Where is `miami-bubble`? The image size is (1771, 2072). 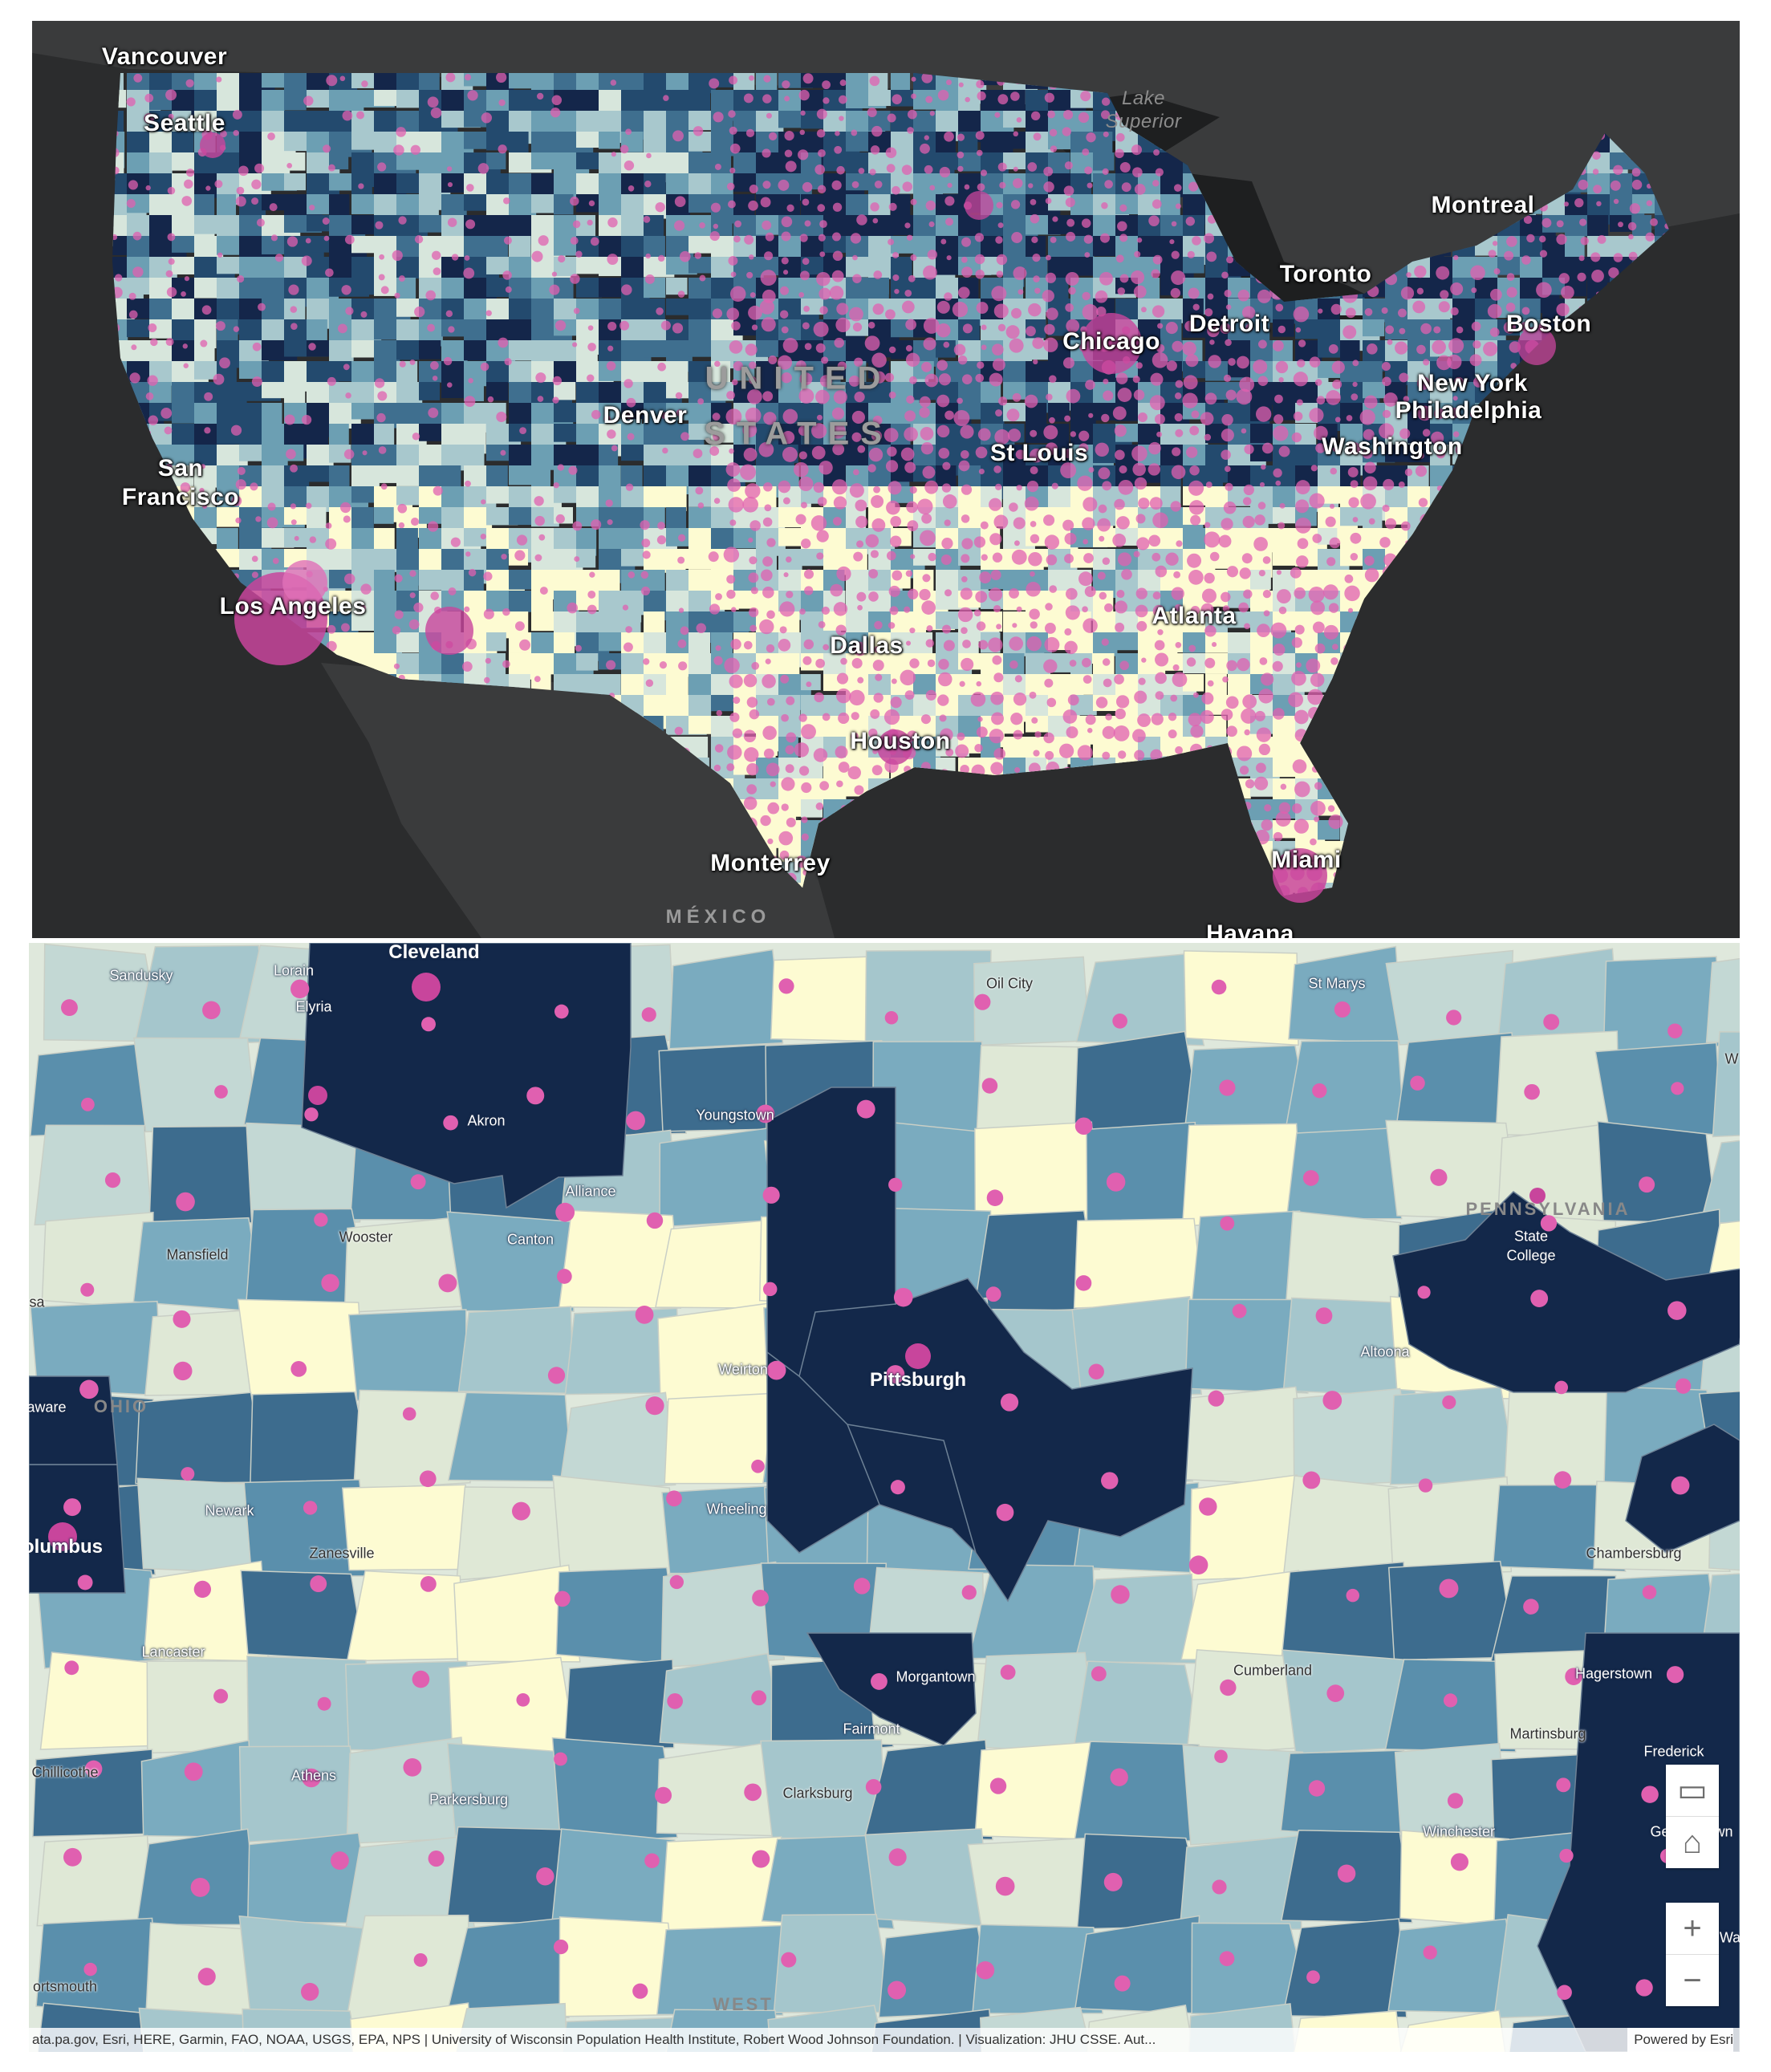 miami-bubble is located at coordinates (1300, 876).